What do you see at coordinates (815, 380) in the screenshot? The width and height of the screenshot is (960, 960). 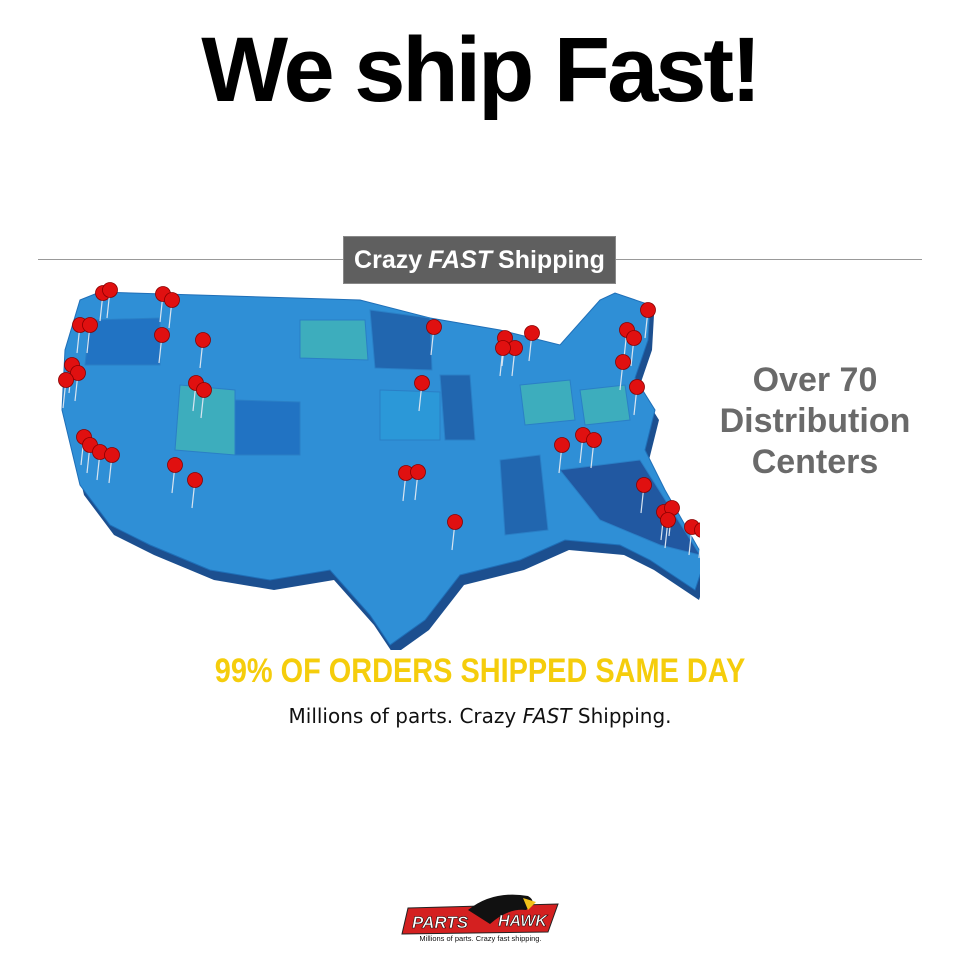 I see `side-line-1: Over 70` at bounding box center [815, 380].